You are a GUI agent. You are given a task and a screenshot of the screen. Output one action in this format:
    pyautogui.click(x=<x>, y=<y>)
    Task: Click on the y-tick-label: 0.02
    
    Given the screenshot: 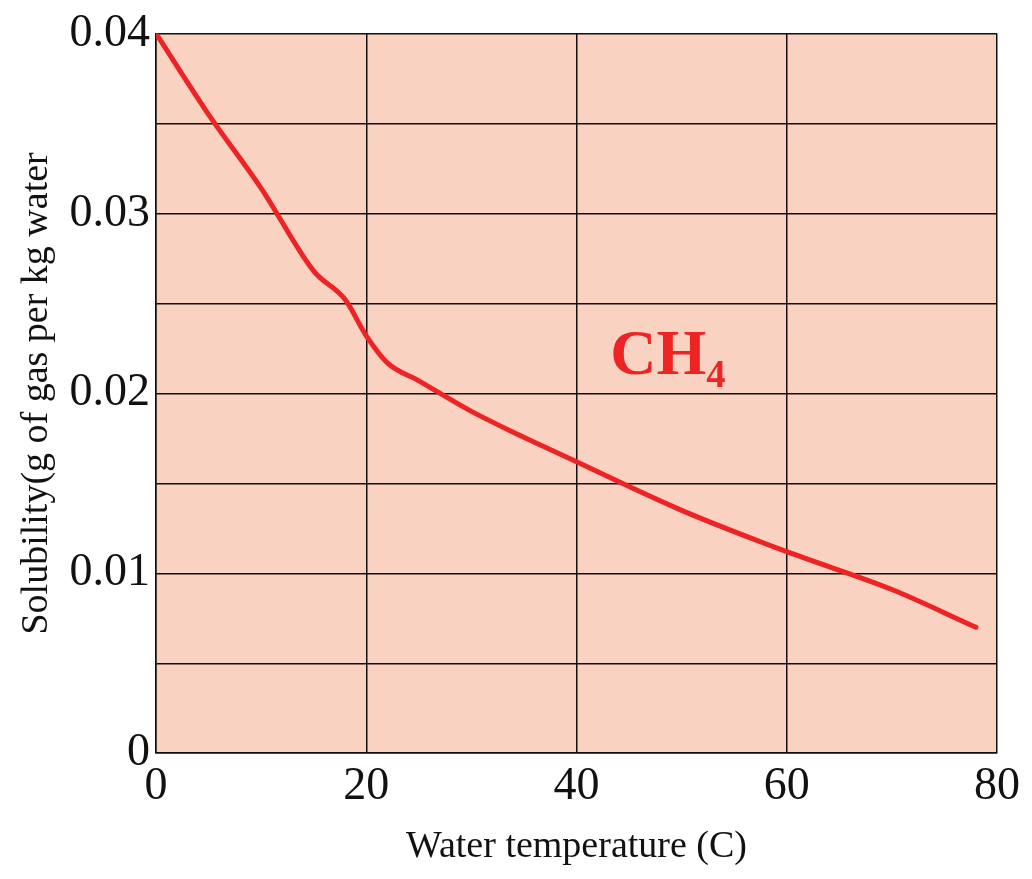 What is the action you would take?
    pyautogui.click(x=110, y=390)
    